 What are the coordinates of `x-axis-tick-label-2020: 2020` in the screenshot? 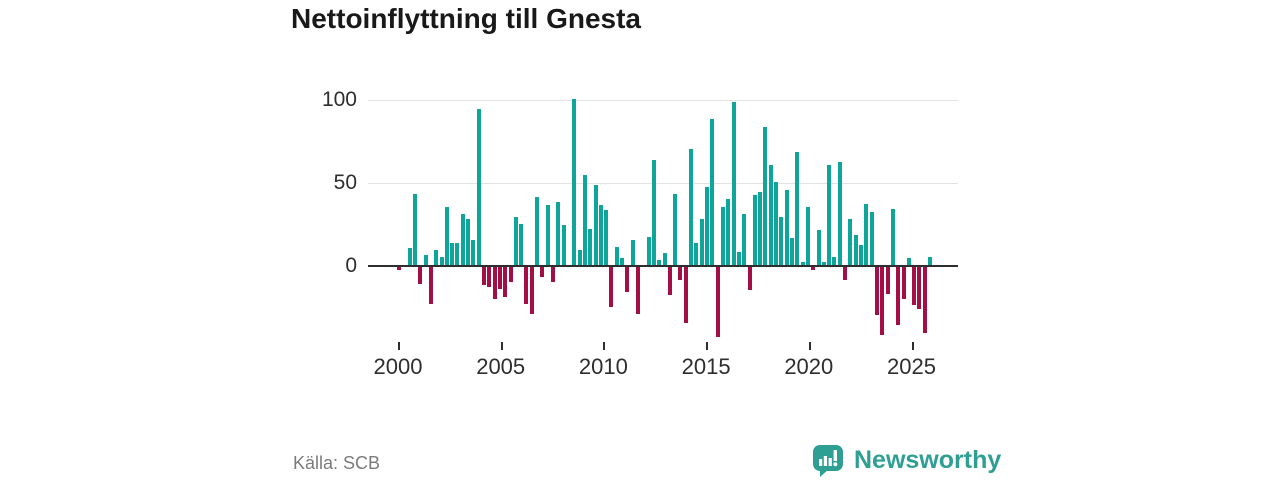 It's located at (809, 366).